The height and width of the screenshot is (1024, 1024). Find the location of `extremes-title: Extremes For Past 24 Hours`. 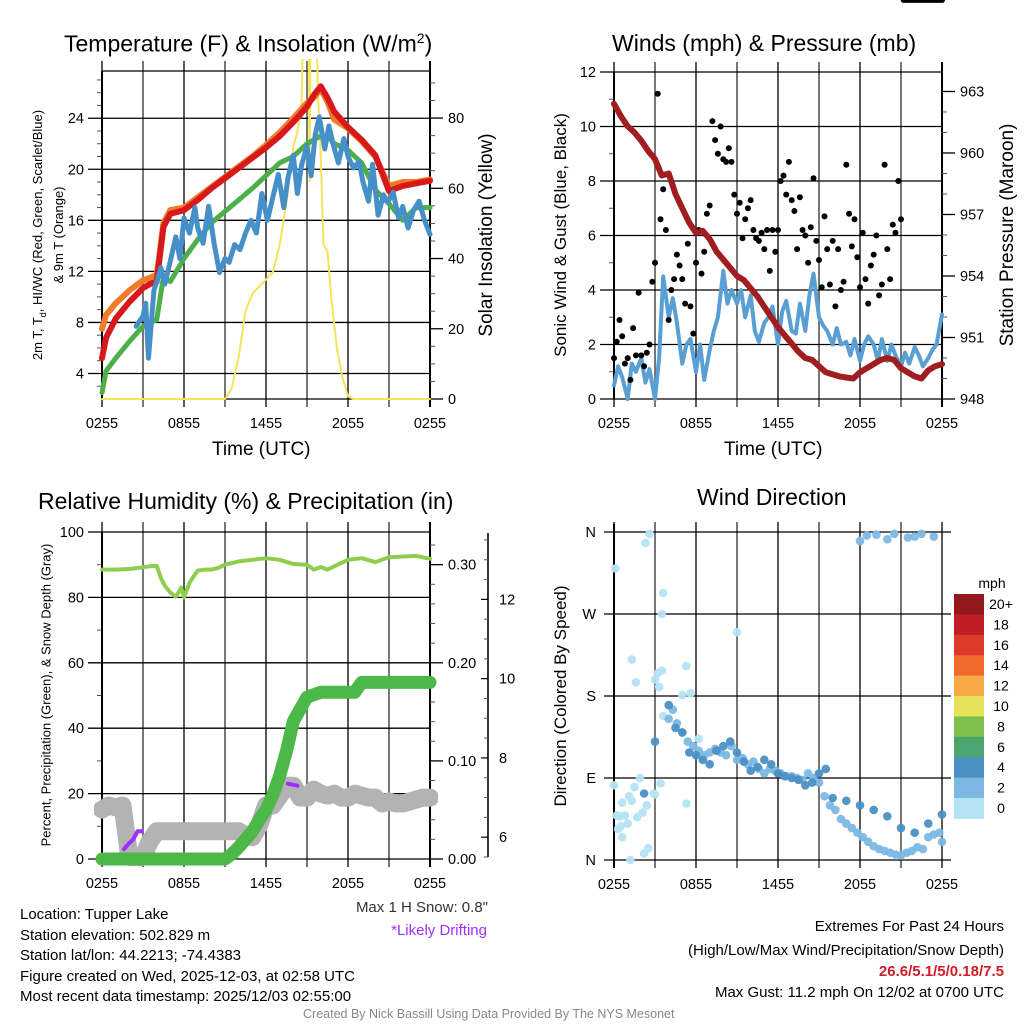

extremes-title: Extremes For Past 24 Hours is located at coordinates (909, 926).